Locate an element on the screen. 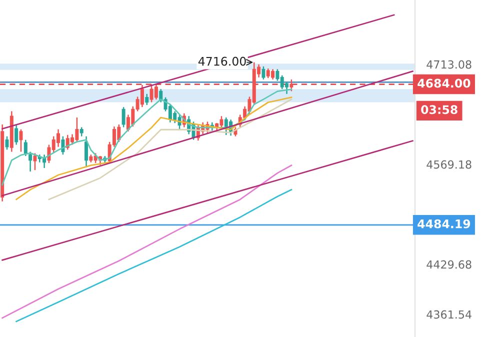  y-tick-label: 4569.18 is located at coordinates (449, 164).